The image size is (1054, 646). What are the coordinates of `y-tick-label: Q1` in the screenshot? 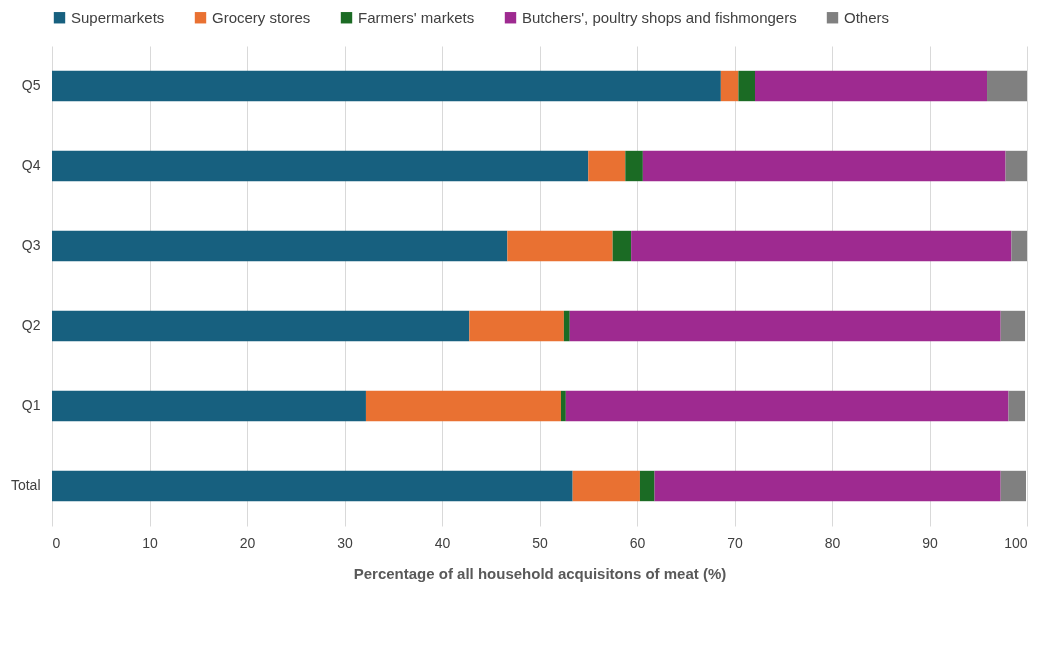 It's located at (31, 405).